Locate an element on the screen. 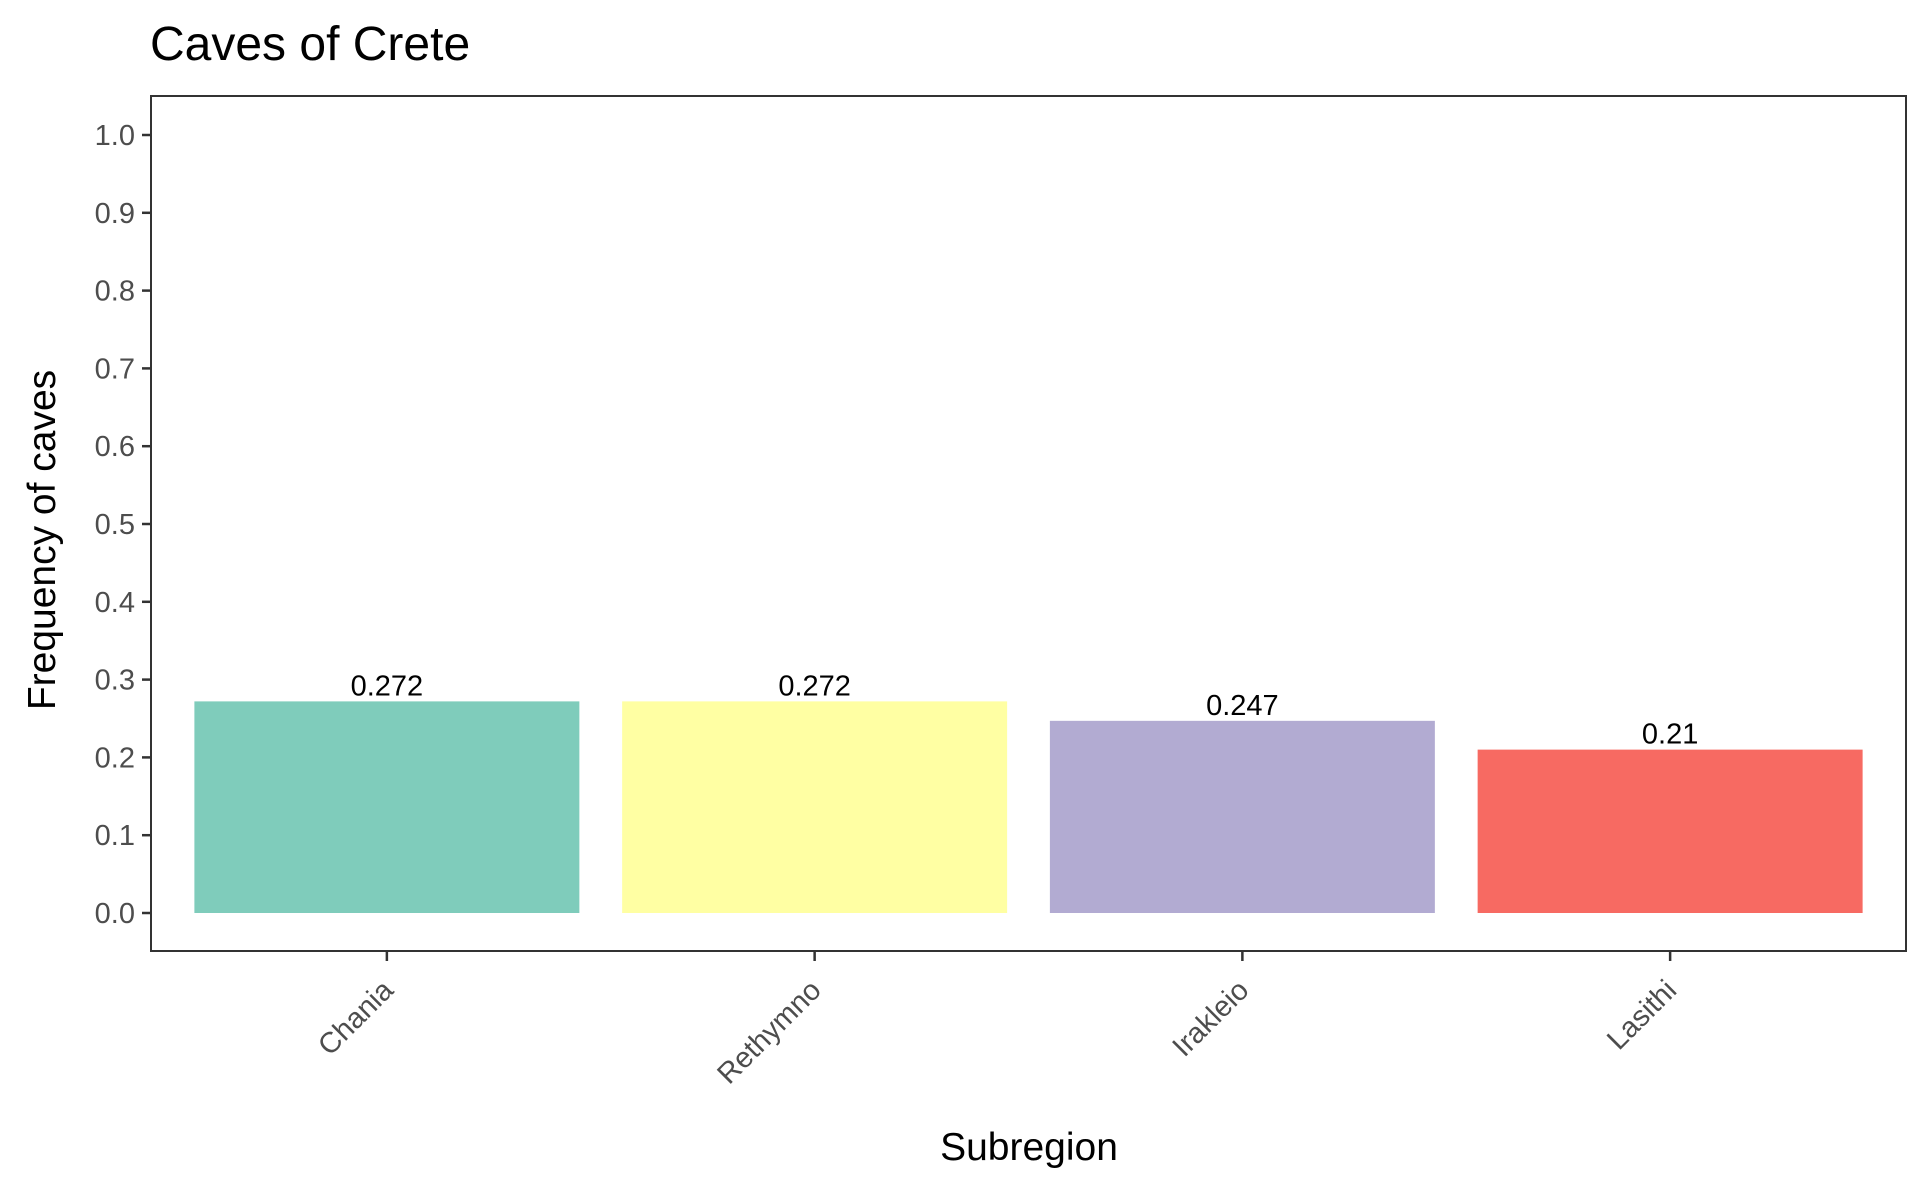 This screenshot has height=1191, width=1928. y-tick-label: 0.1 is located at coordinates (115, 836).